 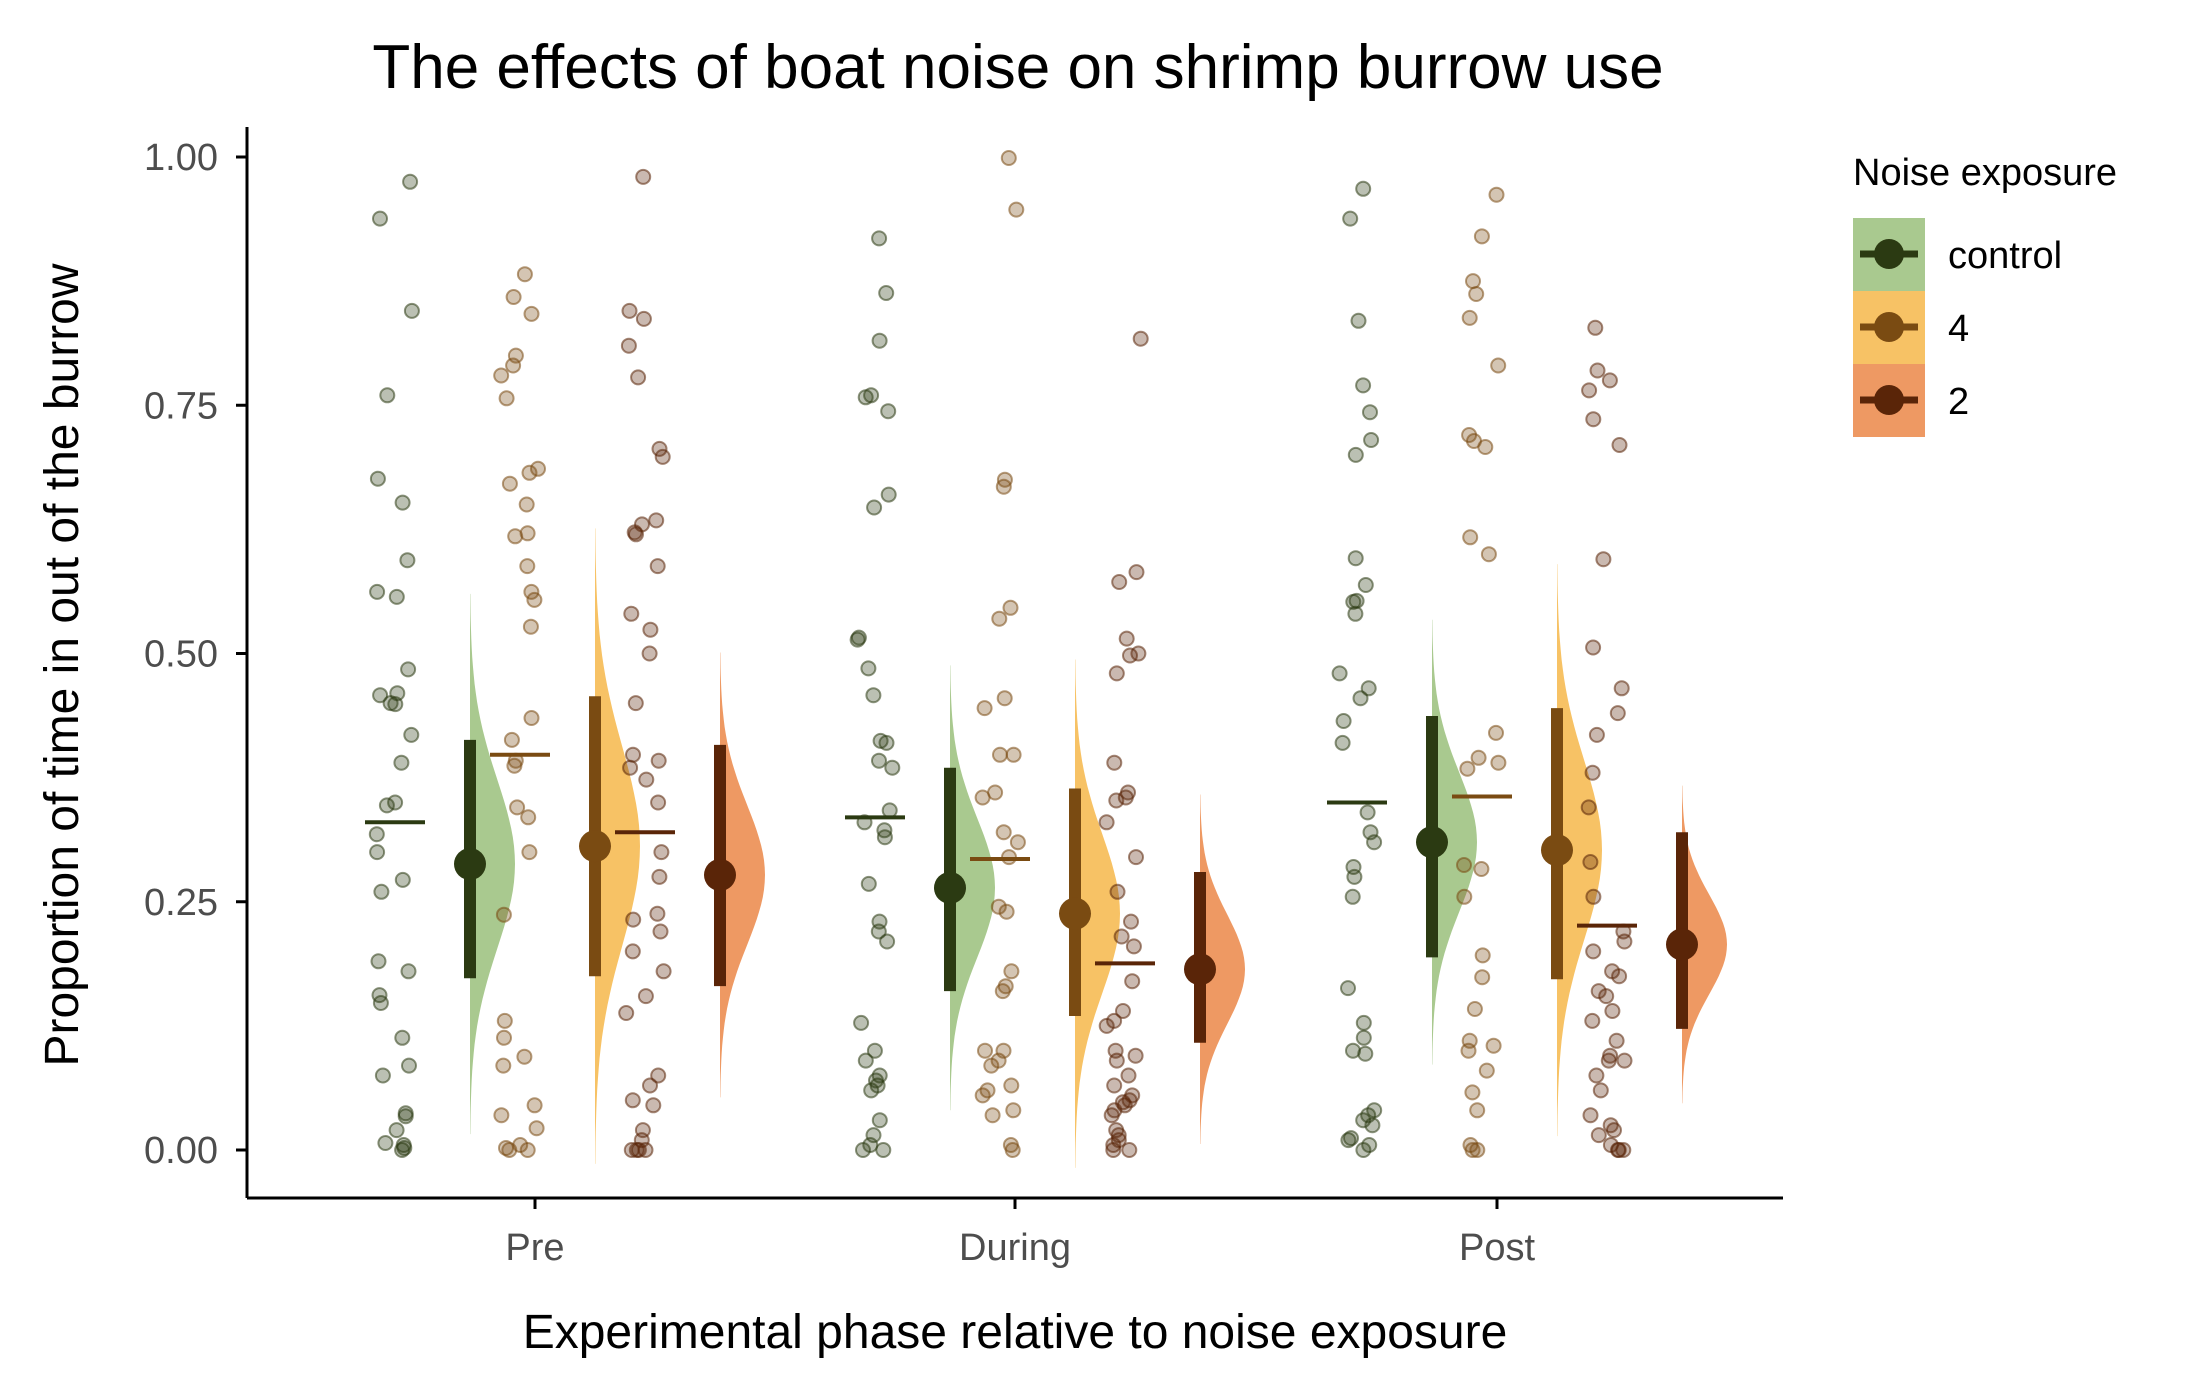 What do you see at coordinates (1958, 402) in the screenshot?
I see `legend-label: 2` at bounding box center [1958, 402].